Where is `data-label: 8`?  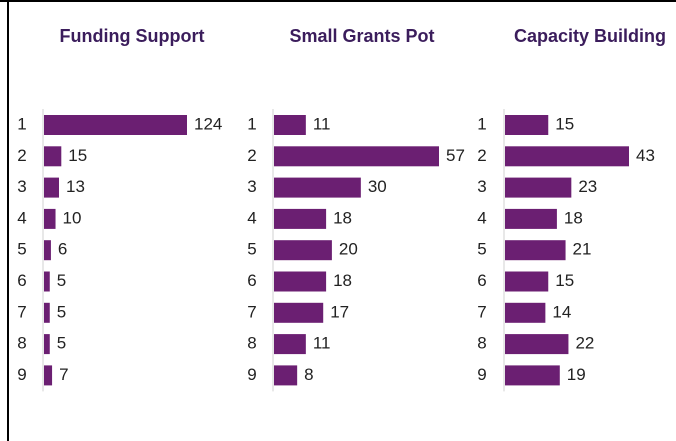 data-label: 8 is located at coordinates (308, 374).